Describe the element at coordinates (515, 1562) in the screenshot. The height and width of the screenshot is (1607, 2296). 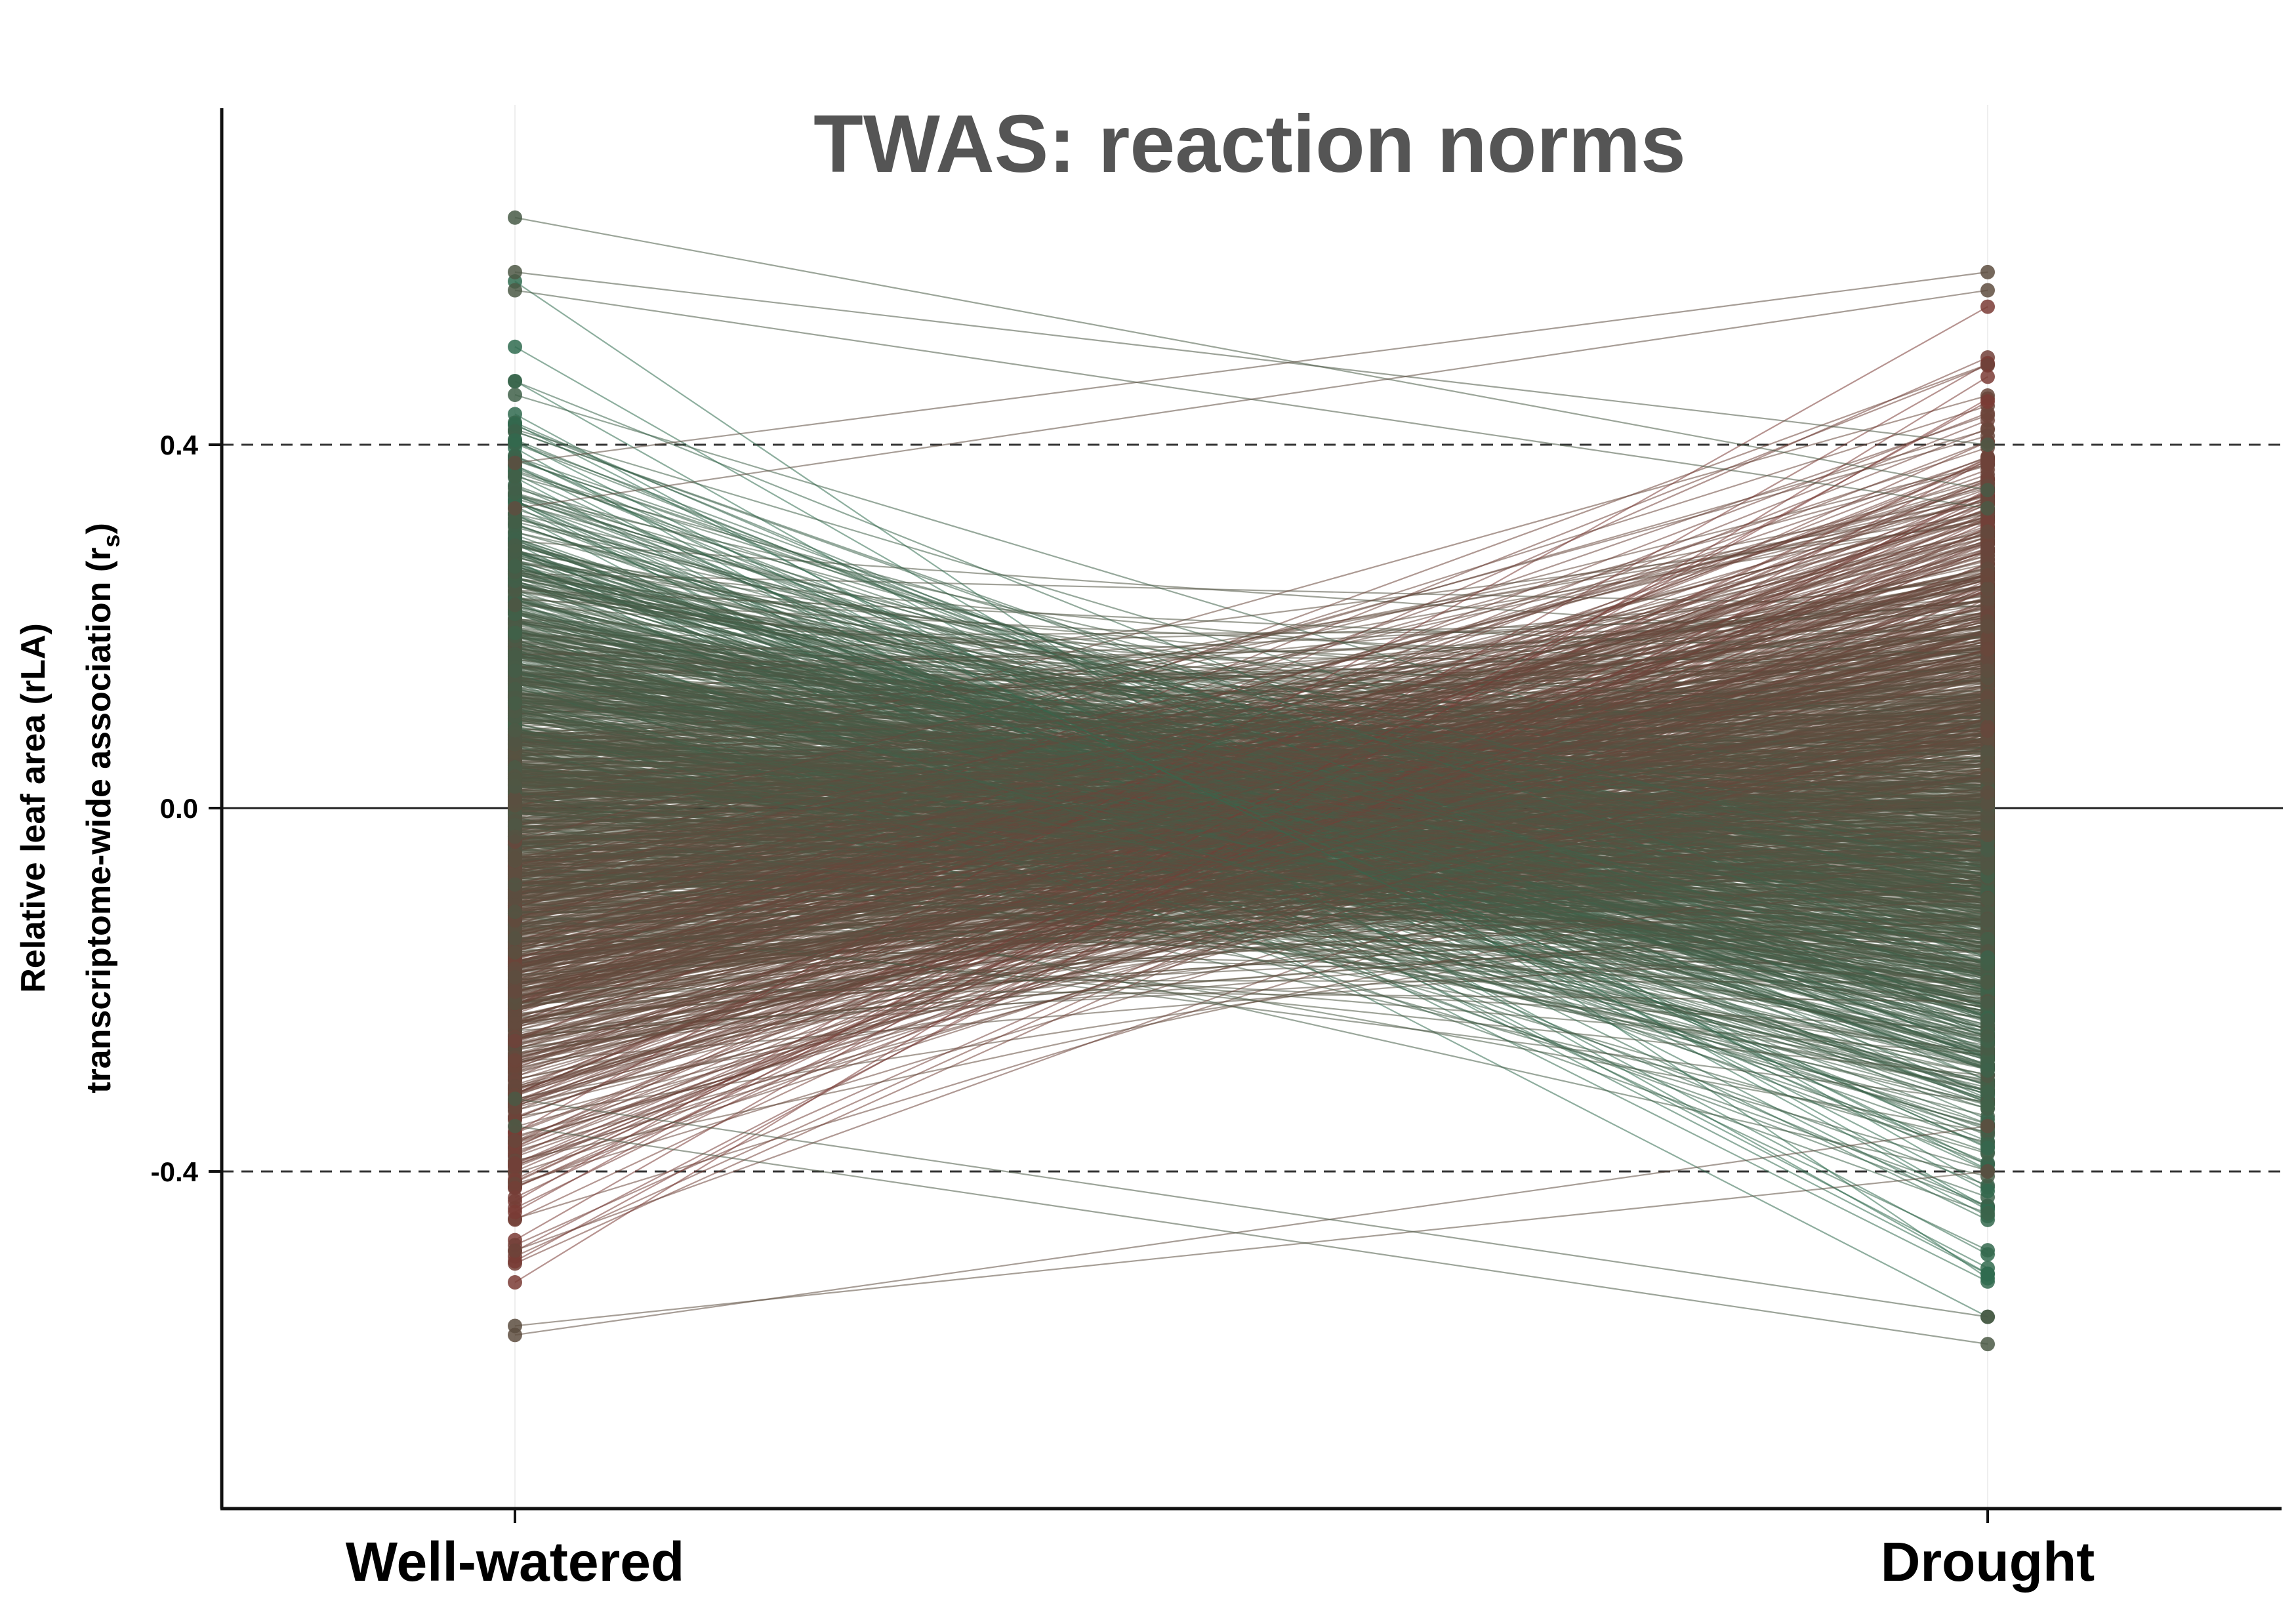
I see `x-tick-label-well-watered: Well-watered` at that location.